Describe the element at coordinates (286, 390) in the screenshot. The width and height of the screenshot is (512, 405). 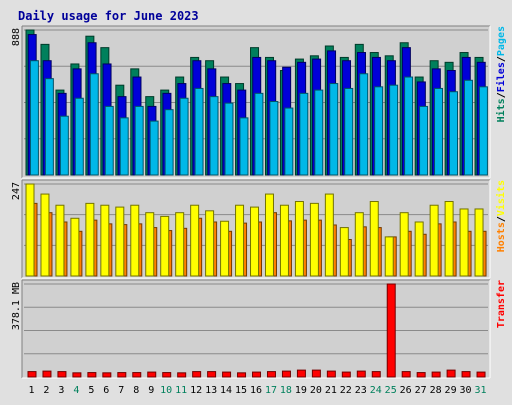
I see `x-tick-label-day-18: 18` at that location.